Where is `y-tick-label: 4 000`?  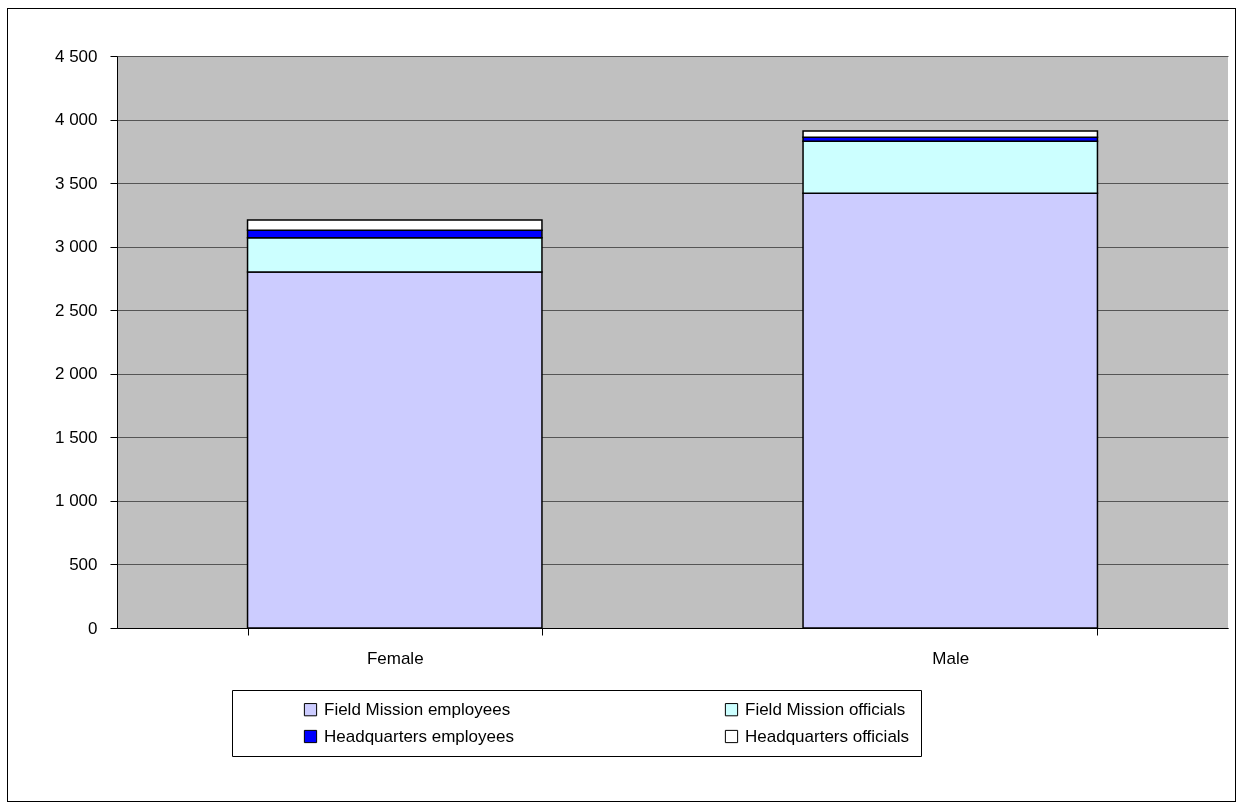 y-tick-label: 4 000 is located at coordinates (76, 120).